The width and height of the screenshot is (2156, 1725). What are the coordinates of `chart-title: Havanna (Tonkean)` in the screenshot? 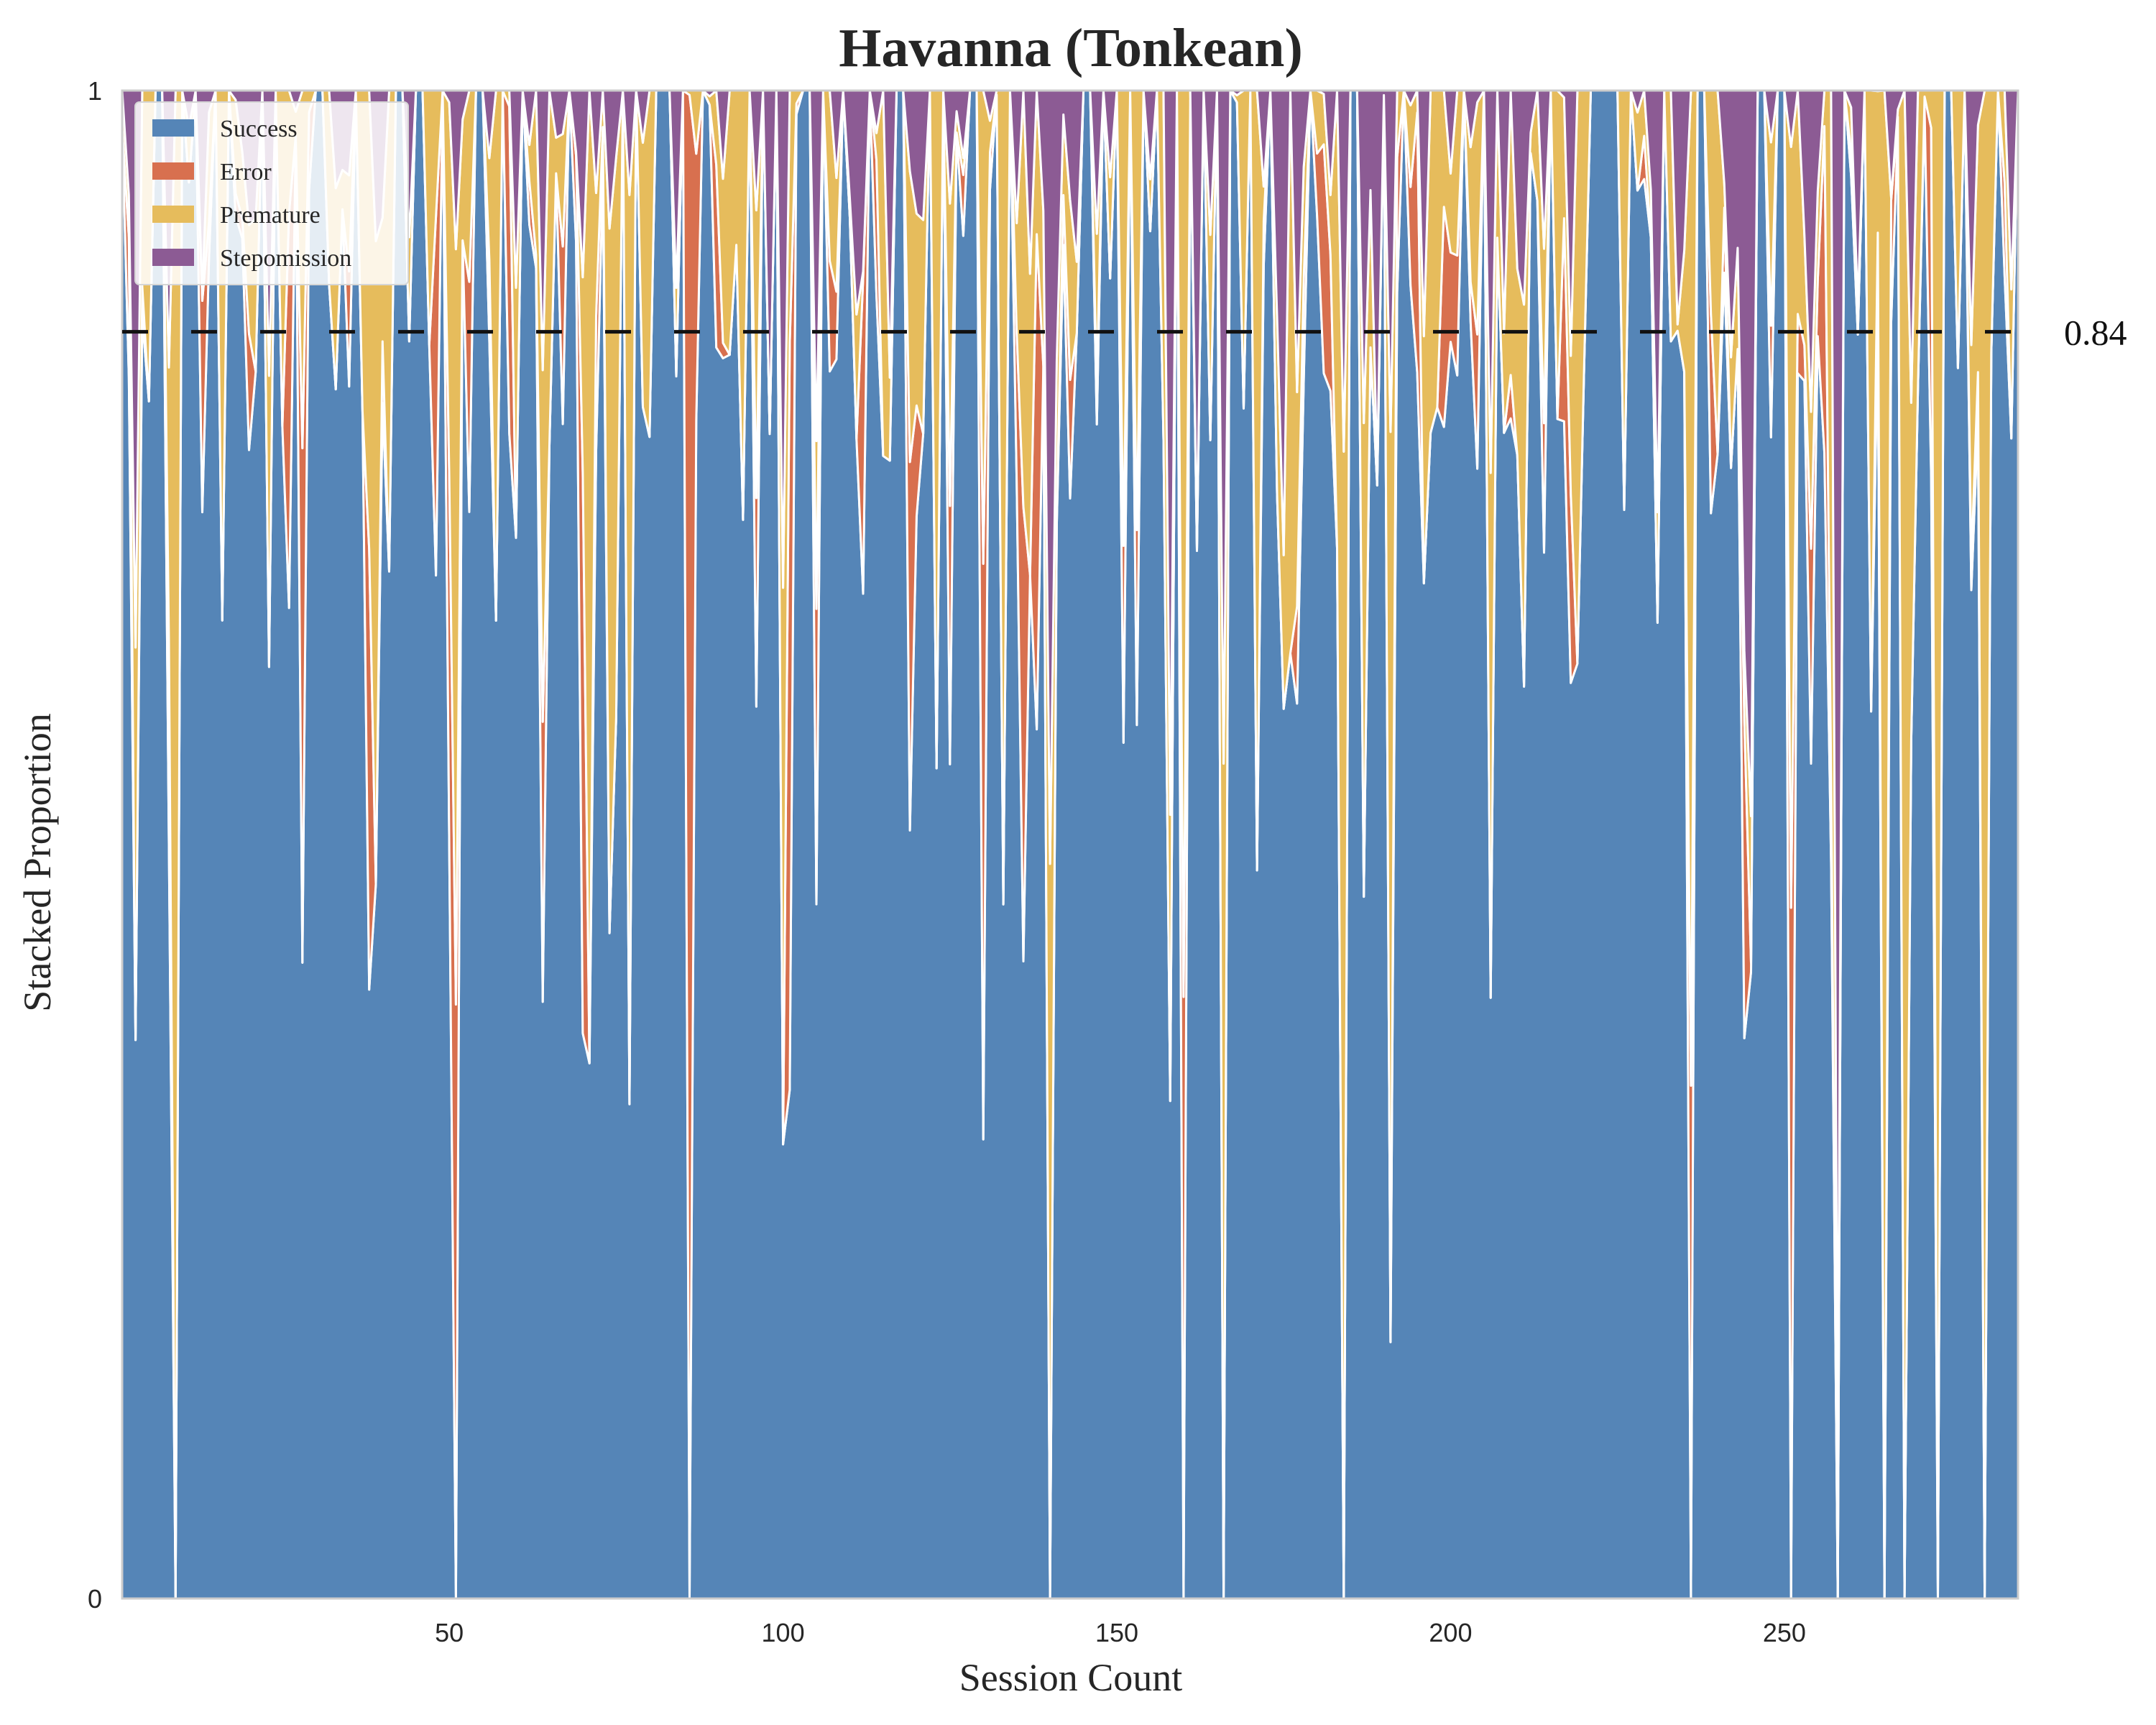 It's located at (1071, 48).